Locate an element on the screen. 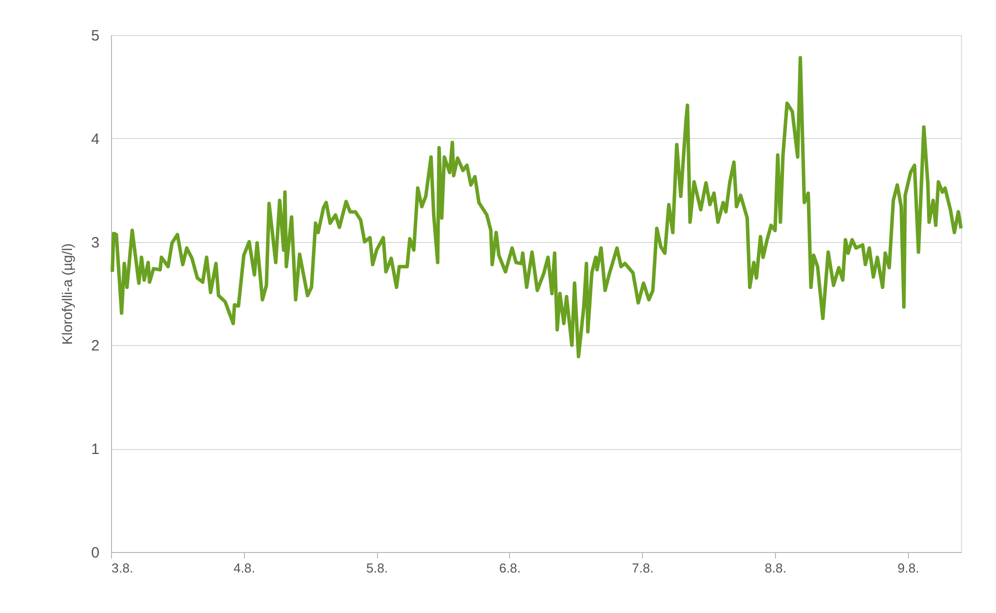  y-axis-title: Klorofylli-a (µg/l) is located at coordinates (67, 294).